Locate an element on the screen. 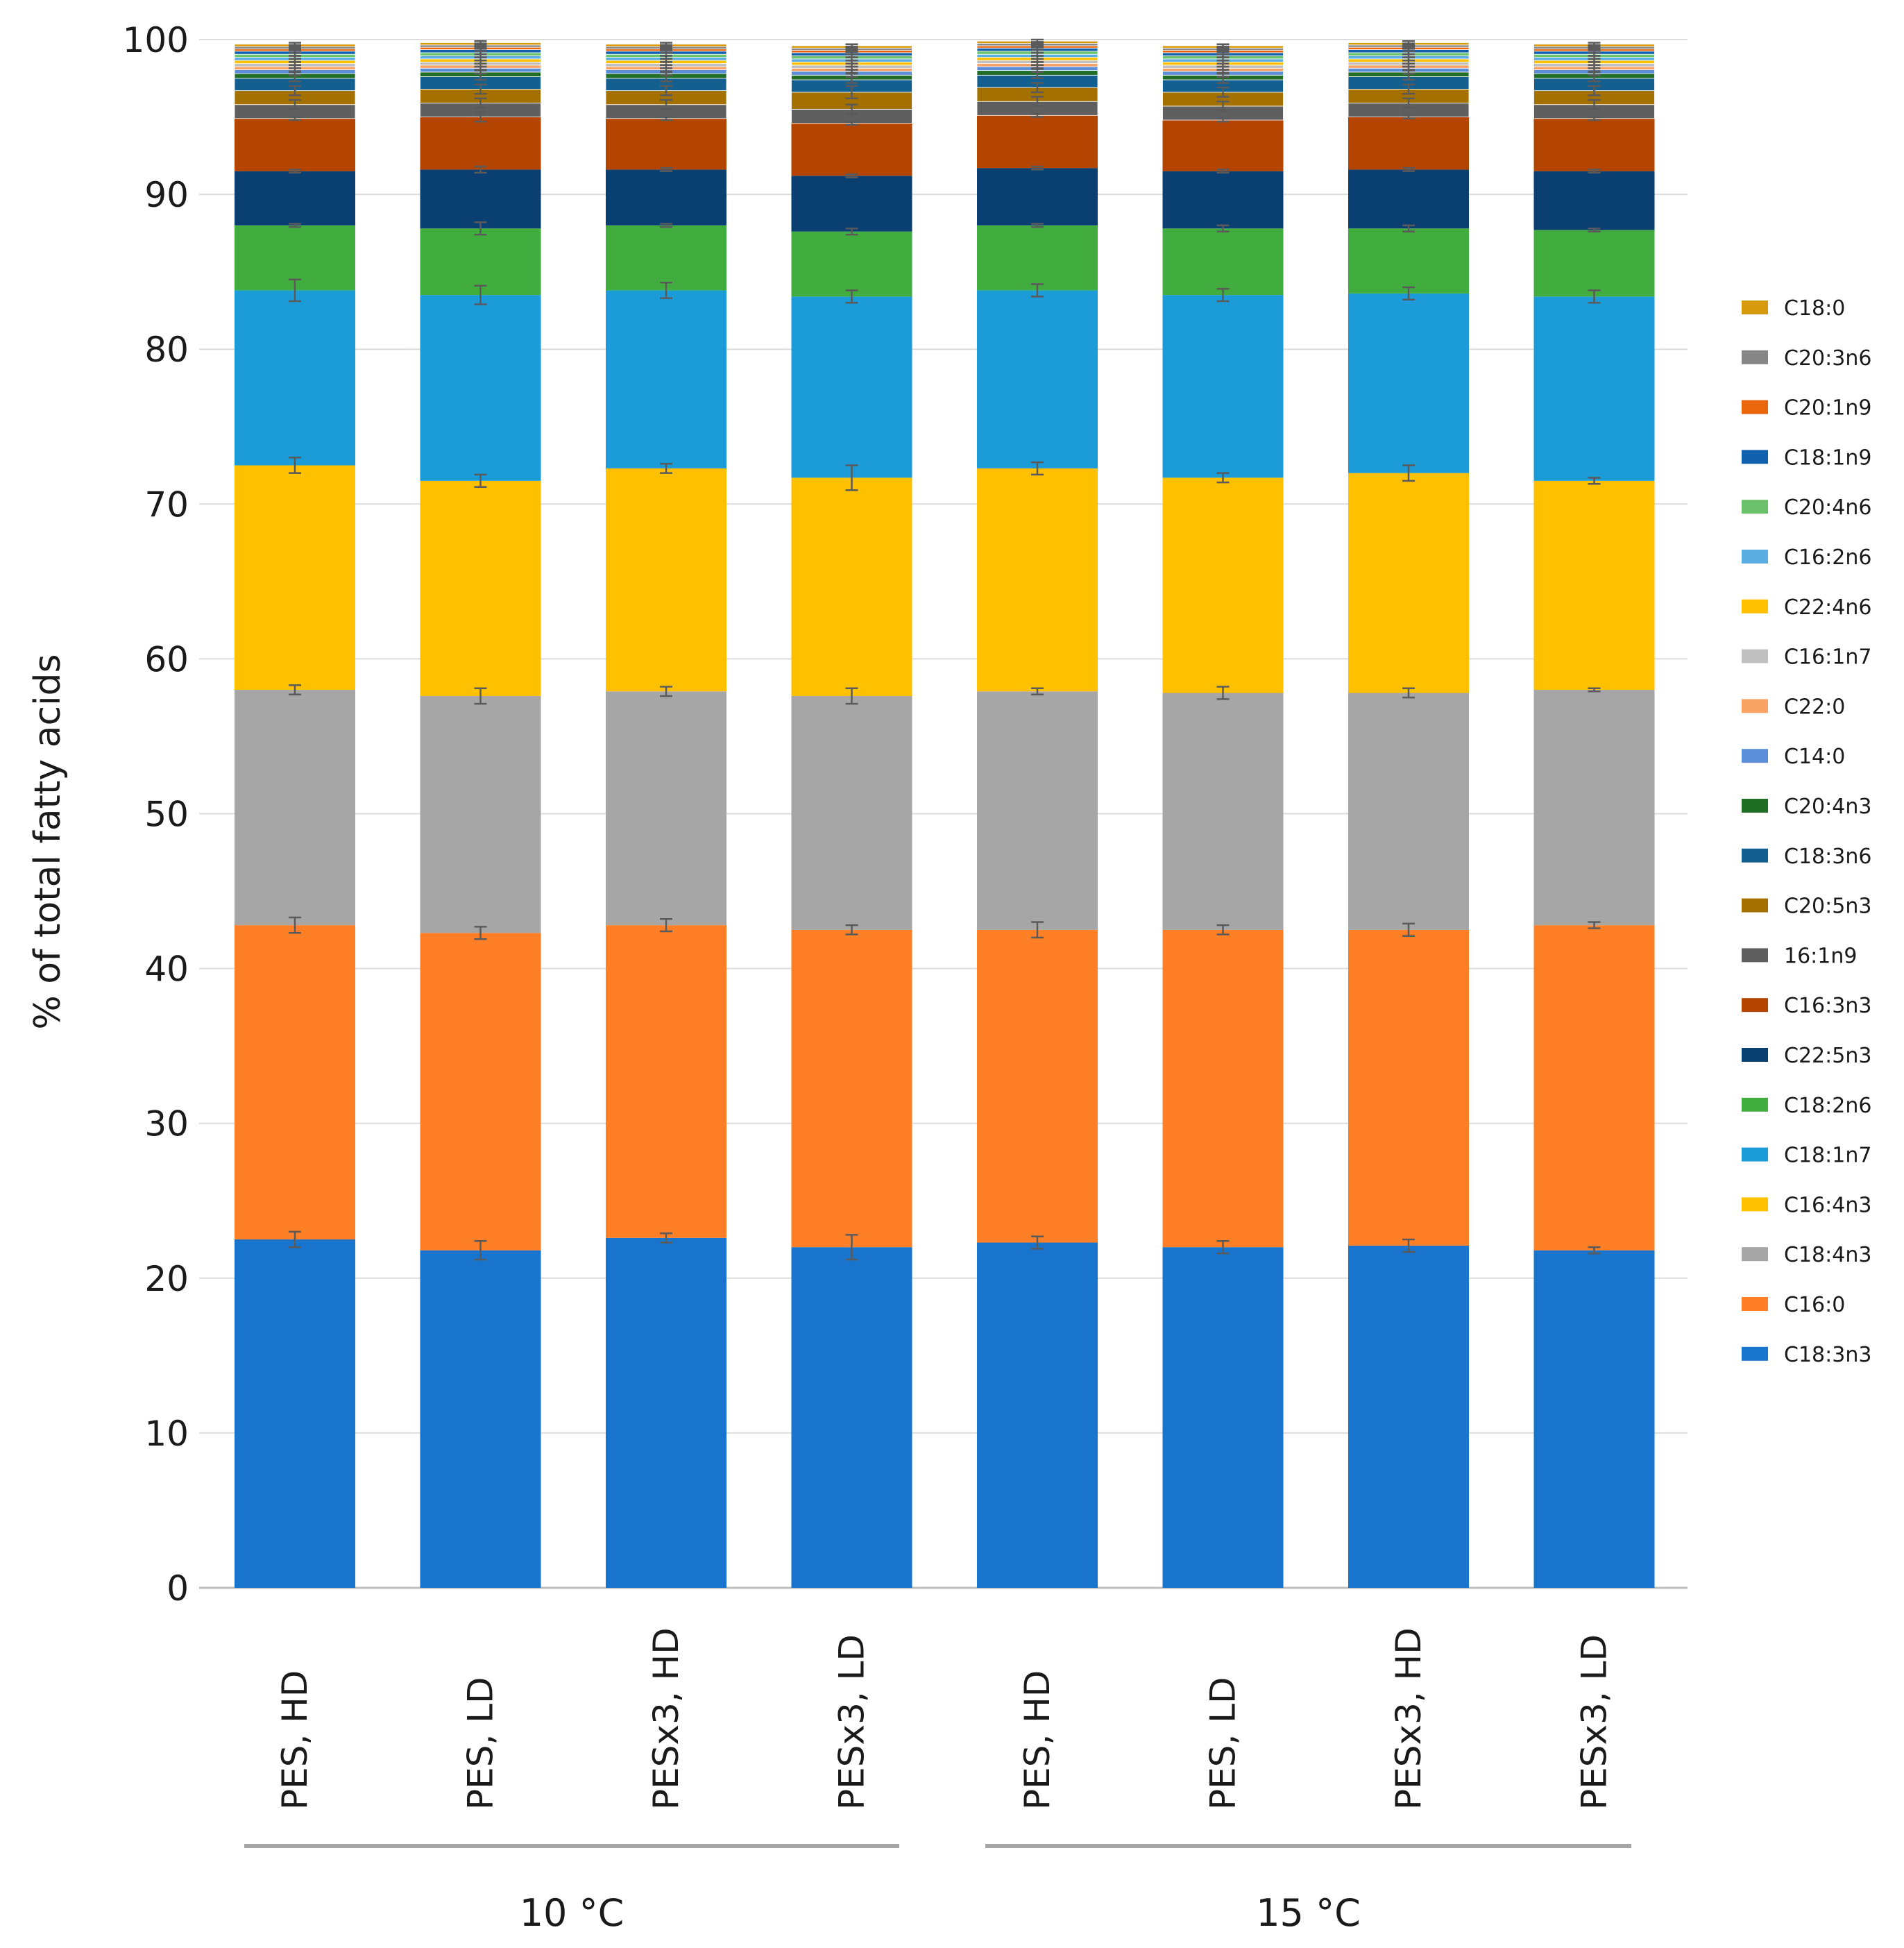  y-tick-label: 0 is located at coordinates (178, 1588).